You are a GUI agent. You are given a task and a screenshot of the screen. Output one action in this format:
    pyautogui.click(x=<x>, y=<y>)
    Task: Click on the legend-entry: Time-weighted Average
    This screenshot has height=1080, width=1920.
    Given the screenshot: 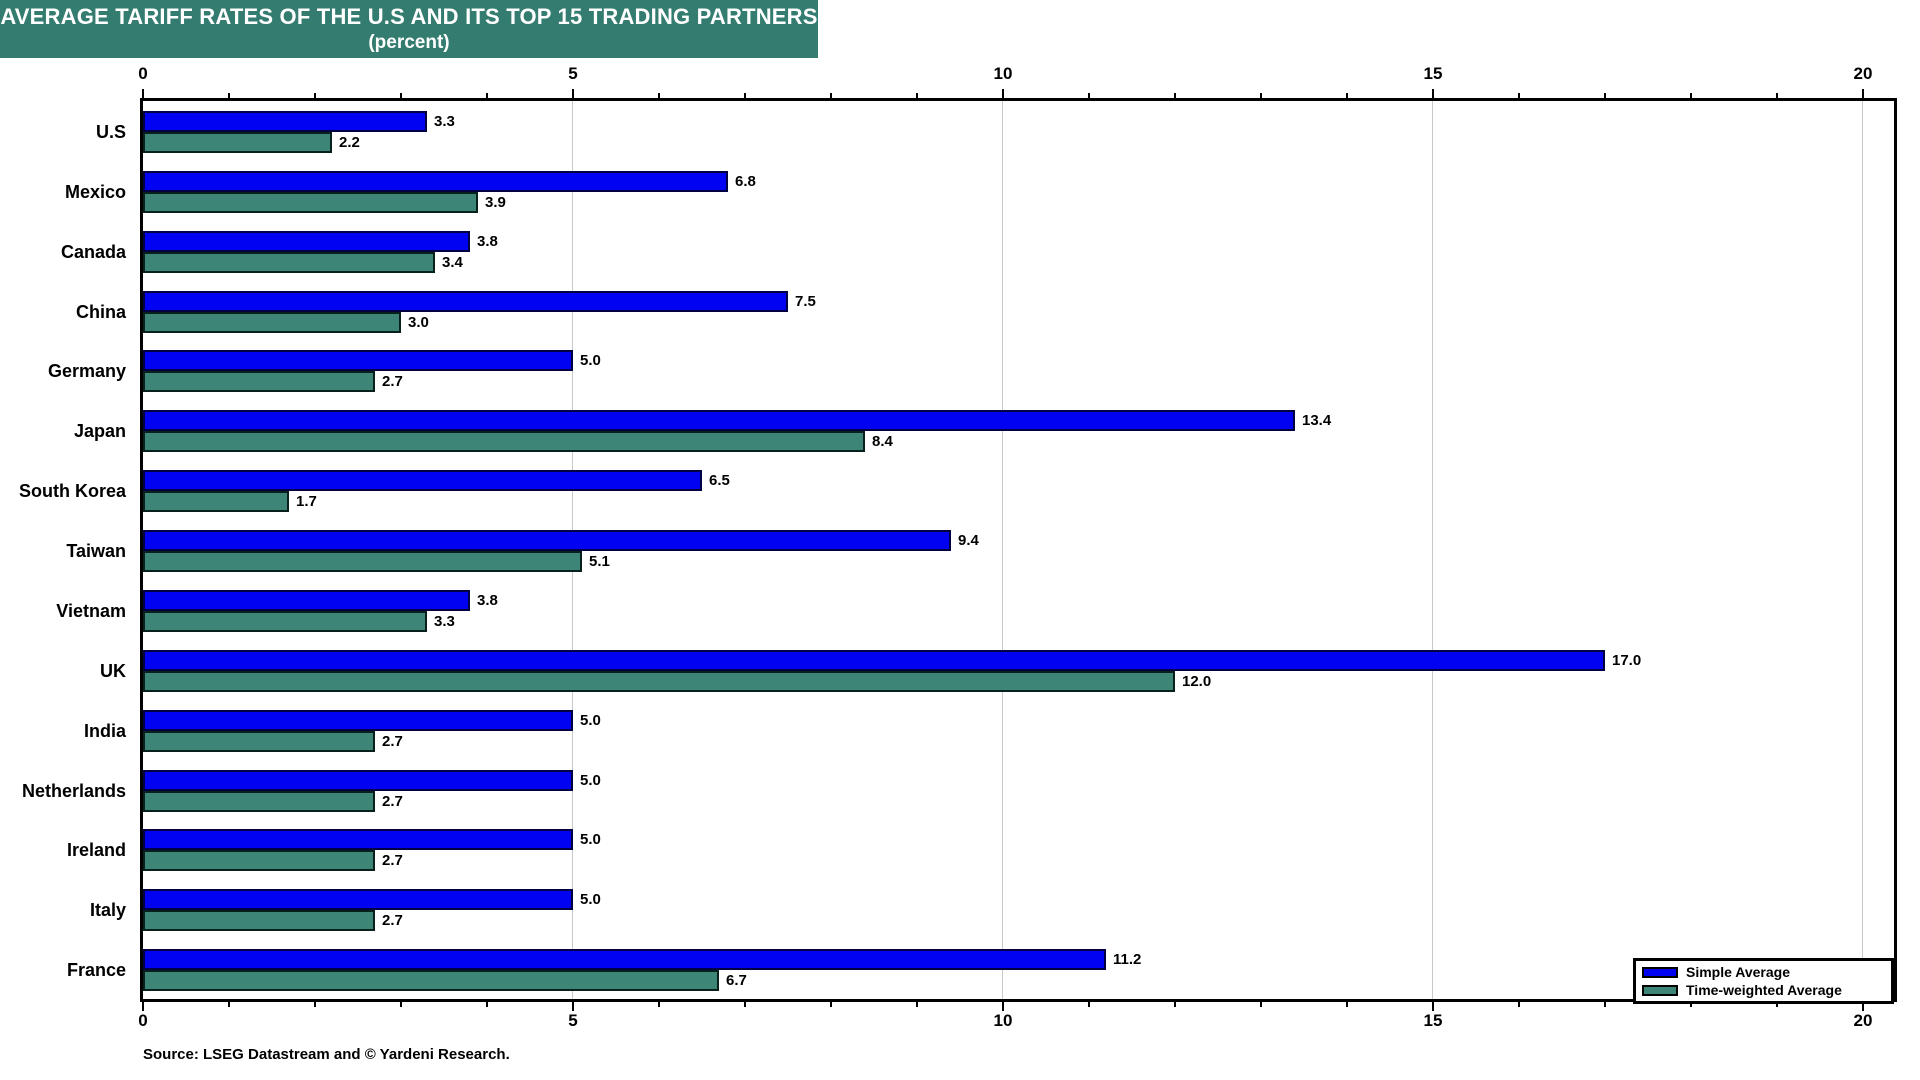 What is the action you would take?
    pyautogui.click(x=1763, y=990)
    